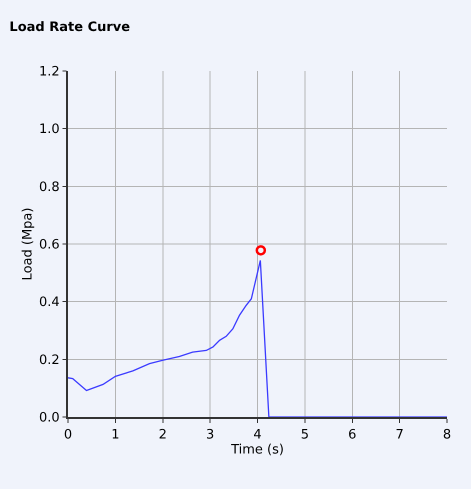 This screenshot has width=471, height=489. What do you see at coordinates (49, 360) in the screenshot?
I see `y-tick-label: 0.2` at bounding box center [49, 360].